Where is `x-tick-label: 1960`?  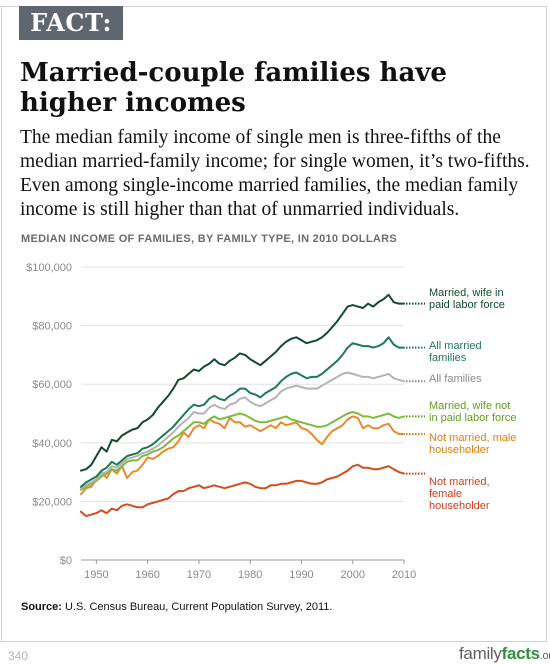
x-tick-label: 1960 is located at coordinates (147, 575).